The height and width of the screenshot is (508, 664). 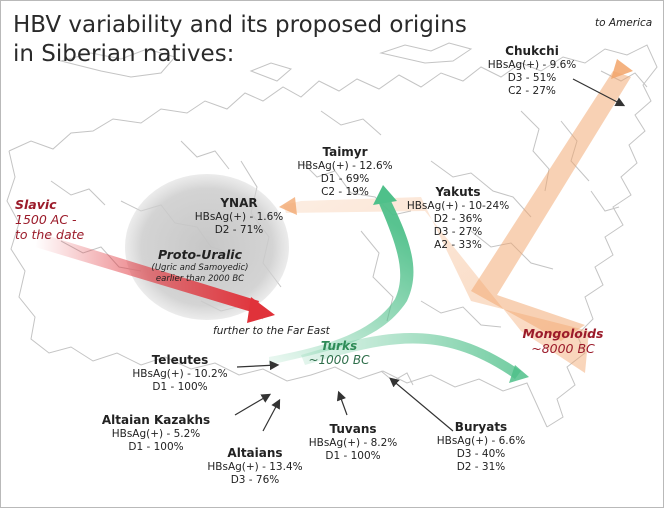 I want to click on group-line: C2 - 19%, so click(x=345, y=192).